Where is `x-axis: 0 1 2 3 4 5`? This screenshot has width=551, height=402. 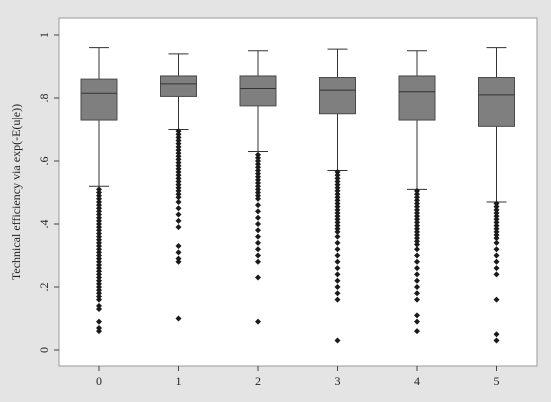
x-axis: 0 1 2 3 4 5 is located at coordinates (298, 377).